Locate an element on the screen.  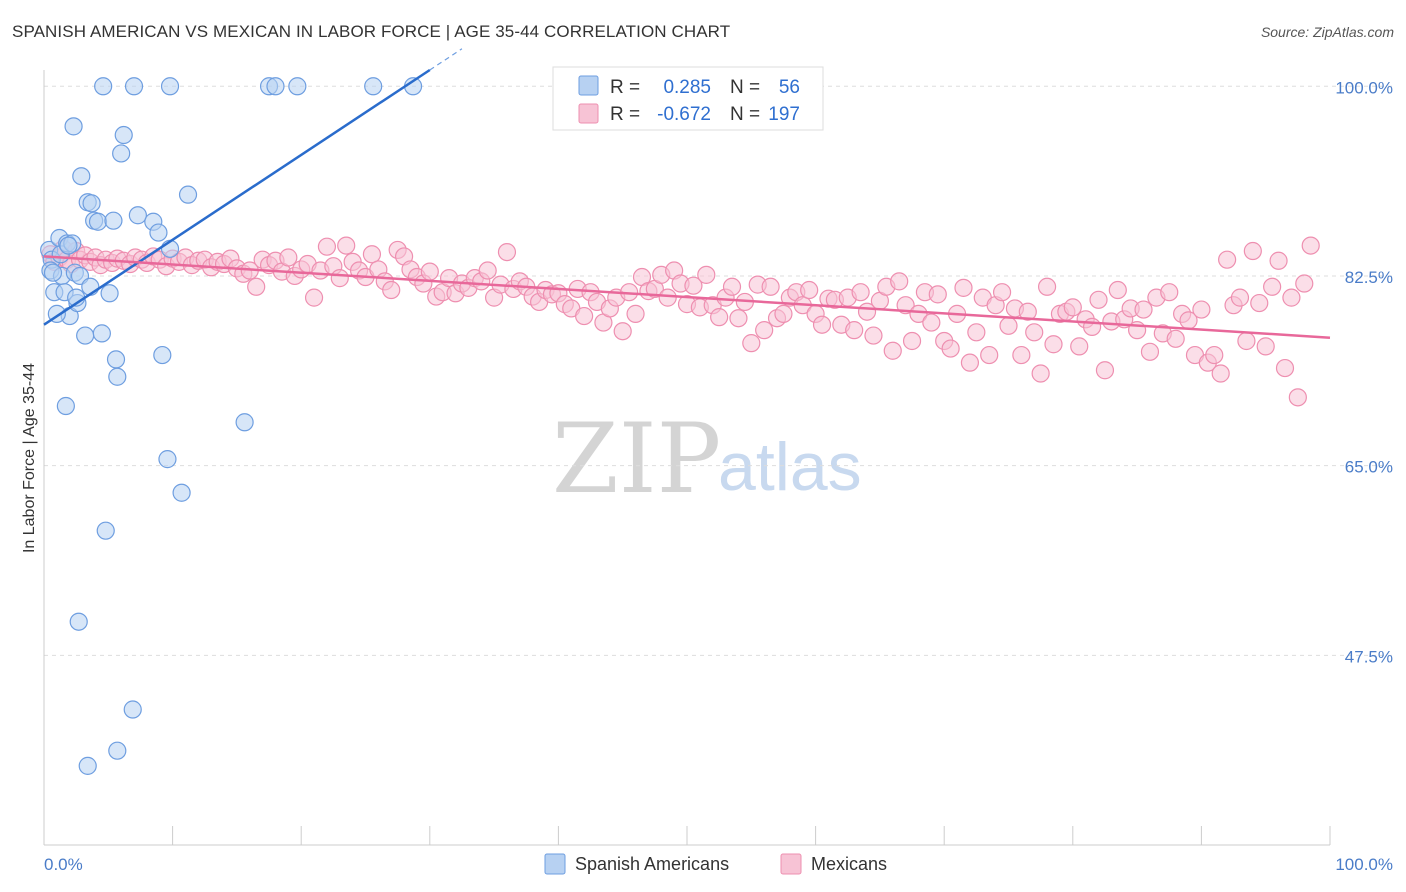
y-tick-label: 100.0% is located at coordinates (1364, 87).